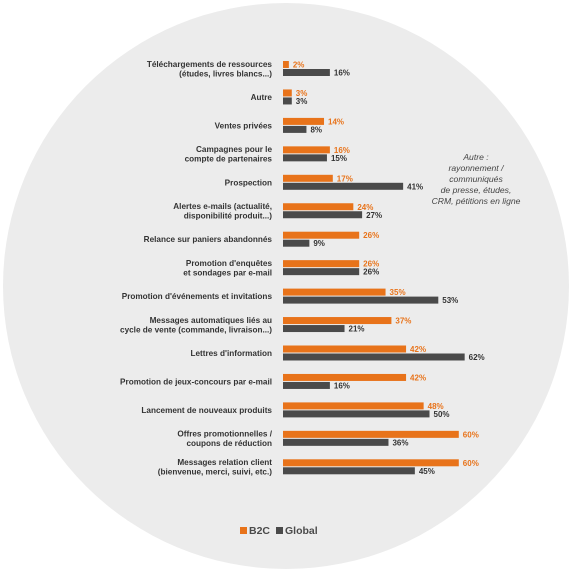 The height and width of the screenshot is (573, 572). What do you see at coordinates (196, 381) in the screenshot?
I see `category-label: Promotion de jeux-concours par e-mail` at bounding box center [196, 381].